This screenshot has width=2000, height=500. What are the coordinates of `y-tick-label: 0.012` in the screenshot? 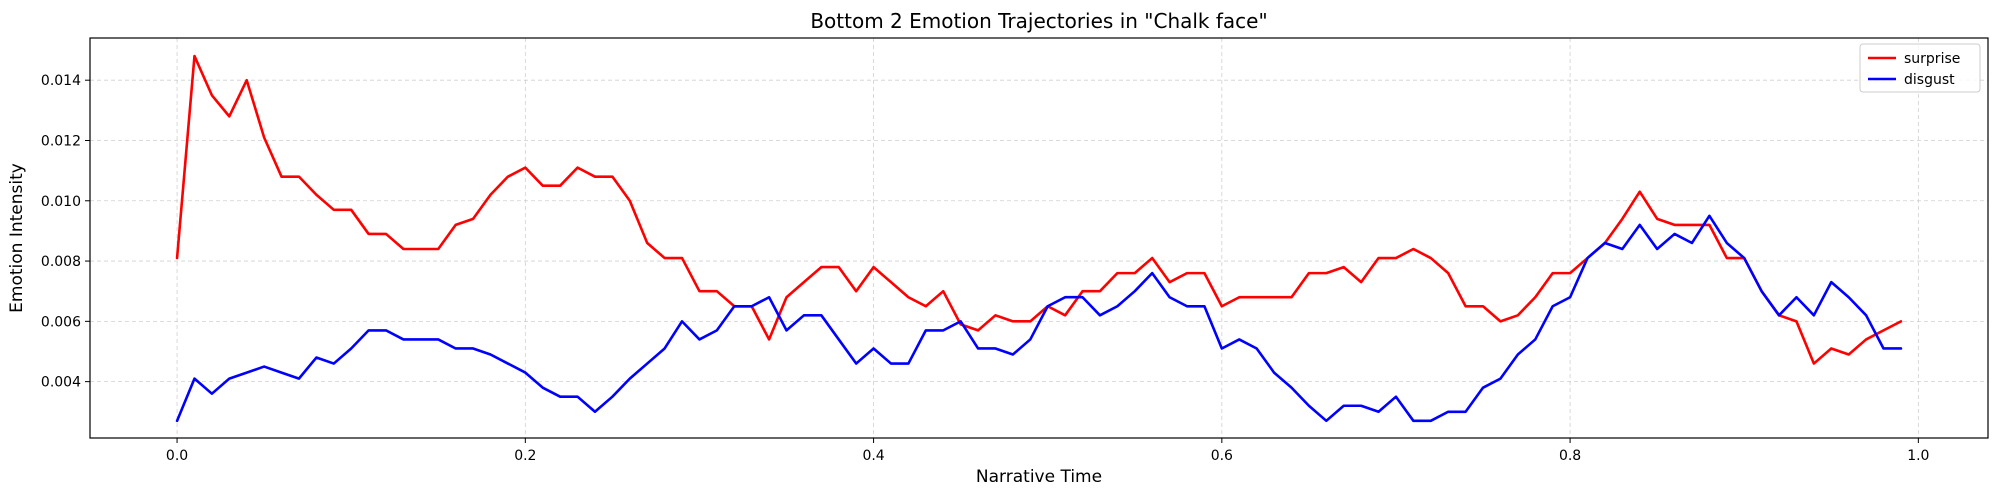 It's located at (61, 141).